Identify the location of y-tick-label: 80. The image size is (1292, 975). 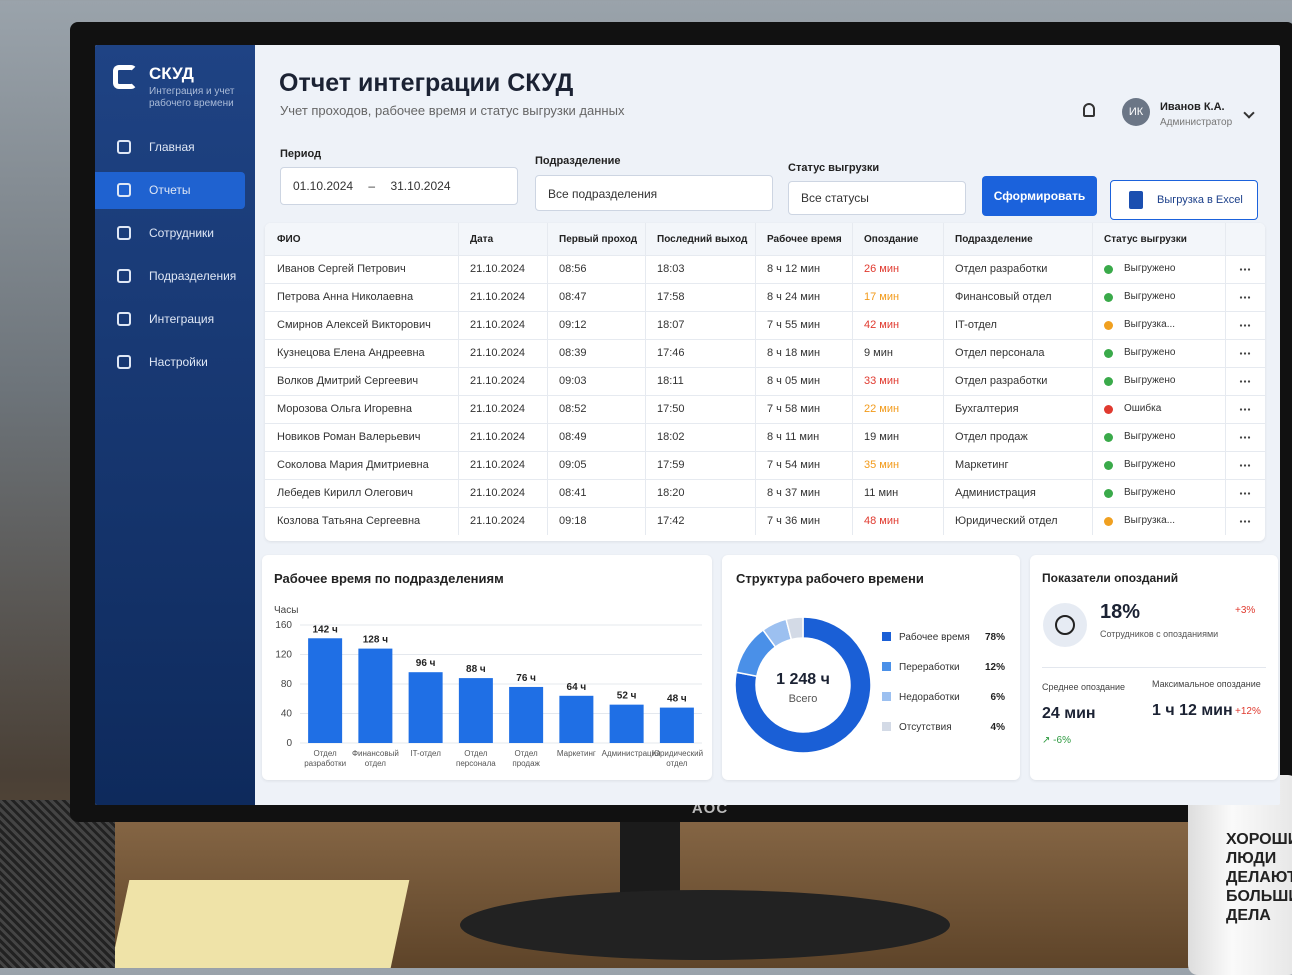
(287, 684).